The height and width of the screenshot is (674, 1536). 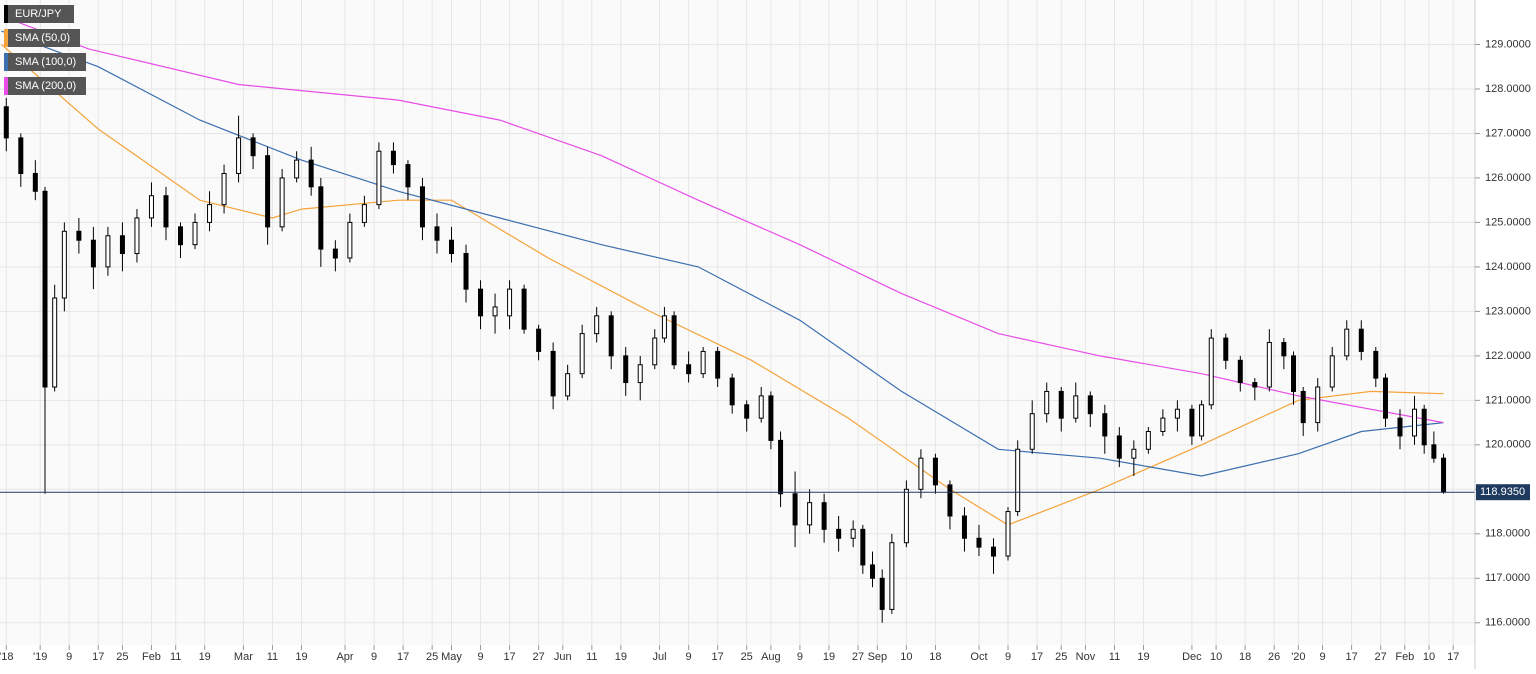 I want to click on y-tick-label: 127.0000, so click(x=1508, y=133).